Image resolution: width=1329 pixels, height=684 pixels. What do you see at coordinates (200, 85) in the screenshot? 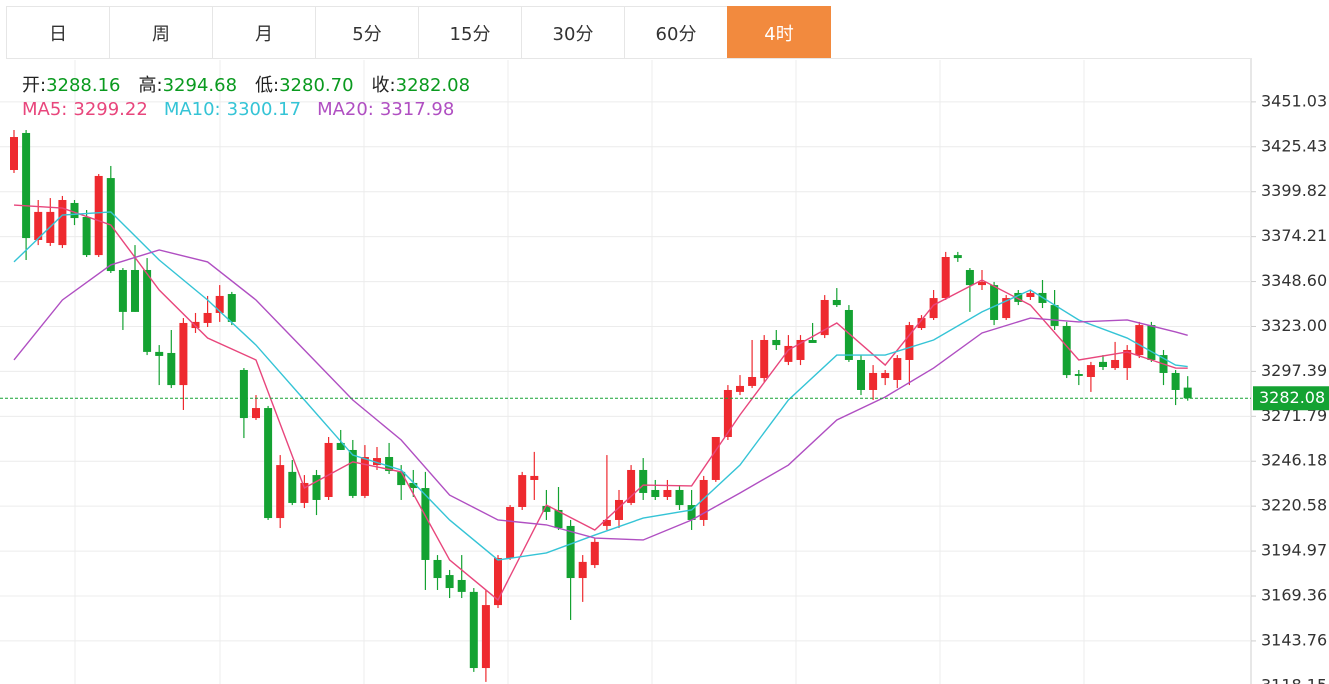
I see `quote-value: 3294.68` at bounding box center [200, 85].